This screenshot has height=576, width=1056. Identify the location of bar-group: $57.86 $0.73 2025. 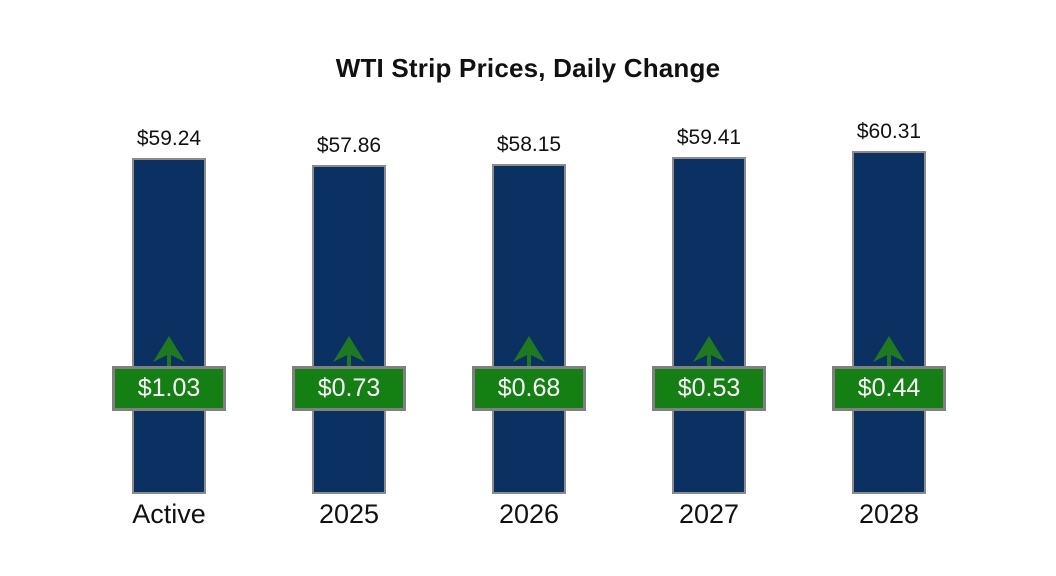
(349, 288).